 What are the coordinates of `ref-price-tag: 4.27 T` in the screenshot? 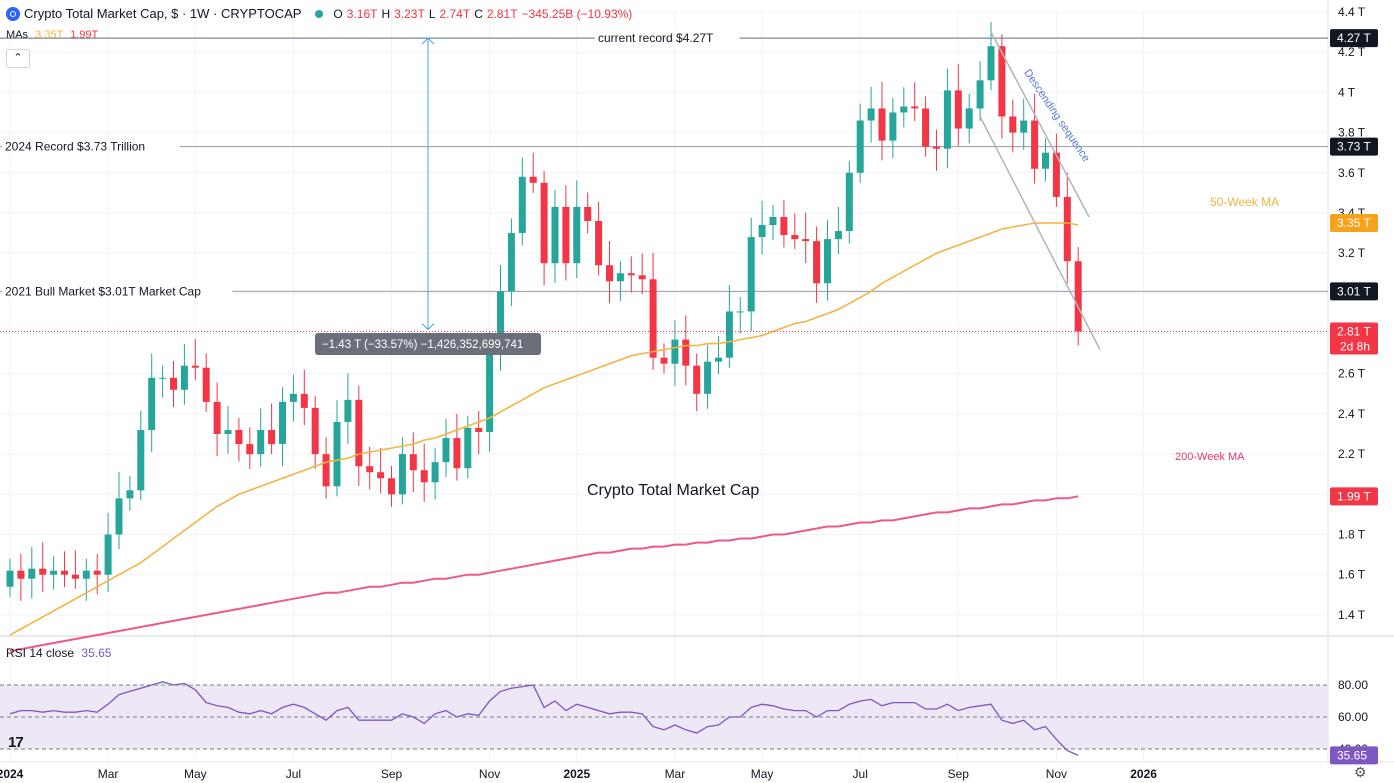 It's located at (1354, 38).